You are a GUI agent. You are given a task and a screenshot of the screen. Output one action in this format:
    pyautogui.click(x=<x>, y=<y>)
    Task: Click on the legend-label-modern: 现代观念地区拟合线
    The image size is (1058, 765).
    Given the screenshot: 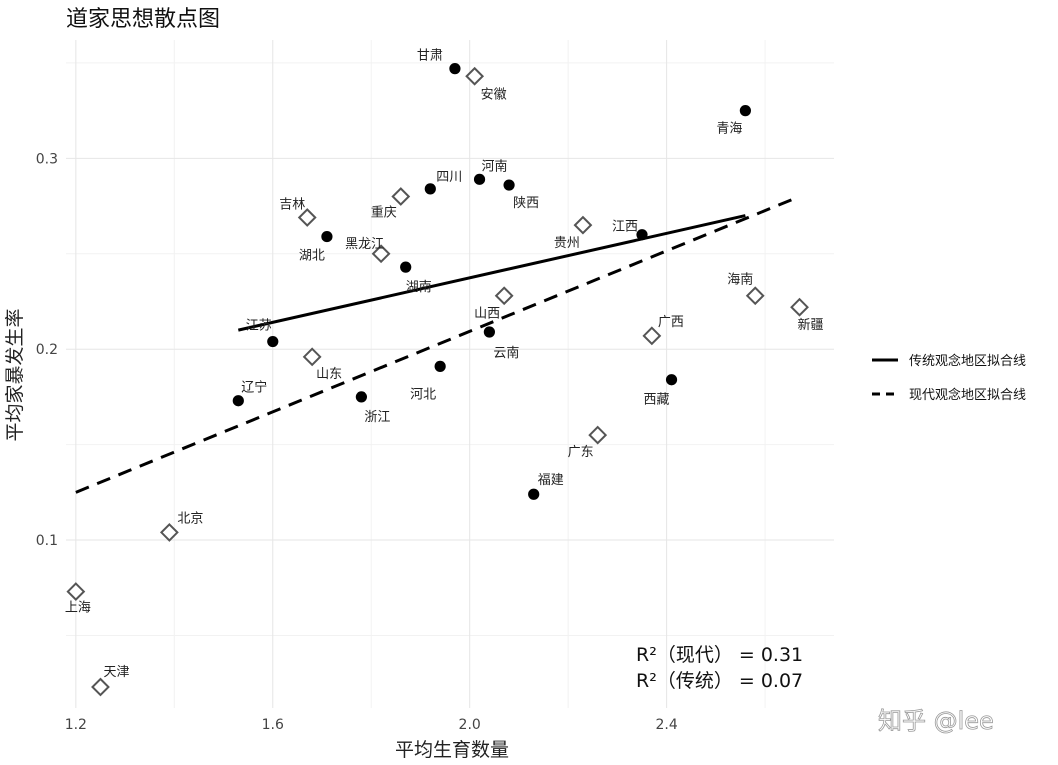 What is the action you would take?
    pyautogui.click(x=967, y=395)
    